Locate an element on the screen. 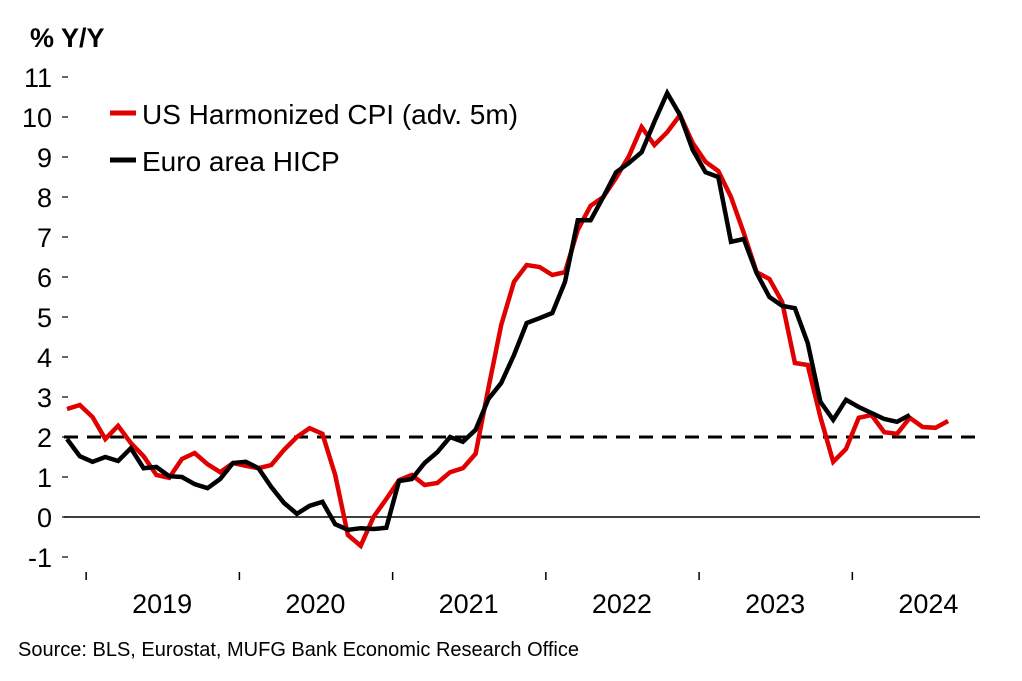  legend-label-euro: Euro area HICP is located at coordinates (241, 161).